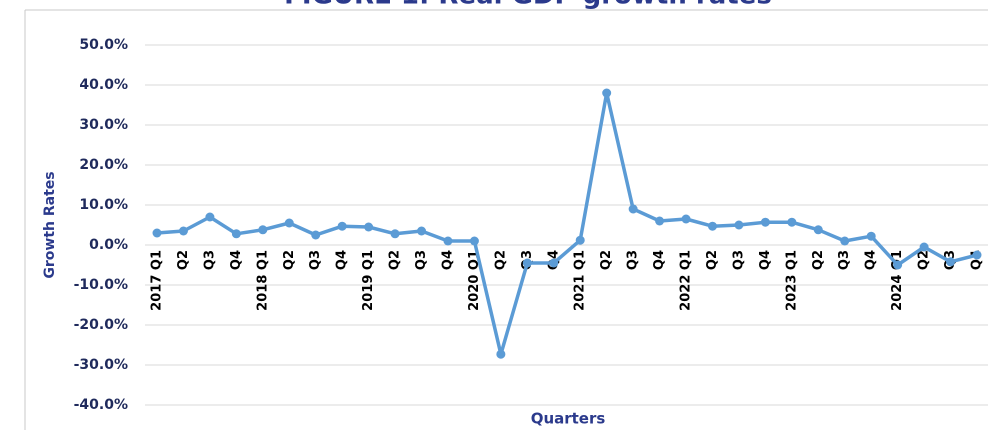 The image size is (988, 430). What do you see at coordinates (50, 224) in the screenshot?
I see `y-axis-title: Growth Rates` at bounding box center [50, 224].